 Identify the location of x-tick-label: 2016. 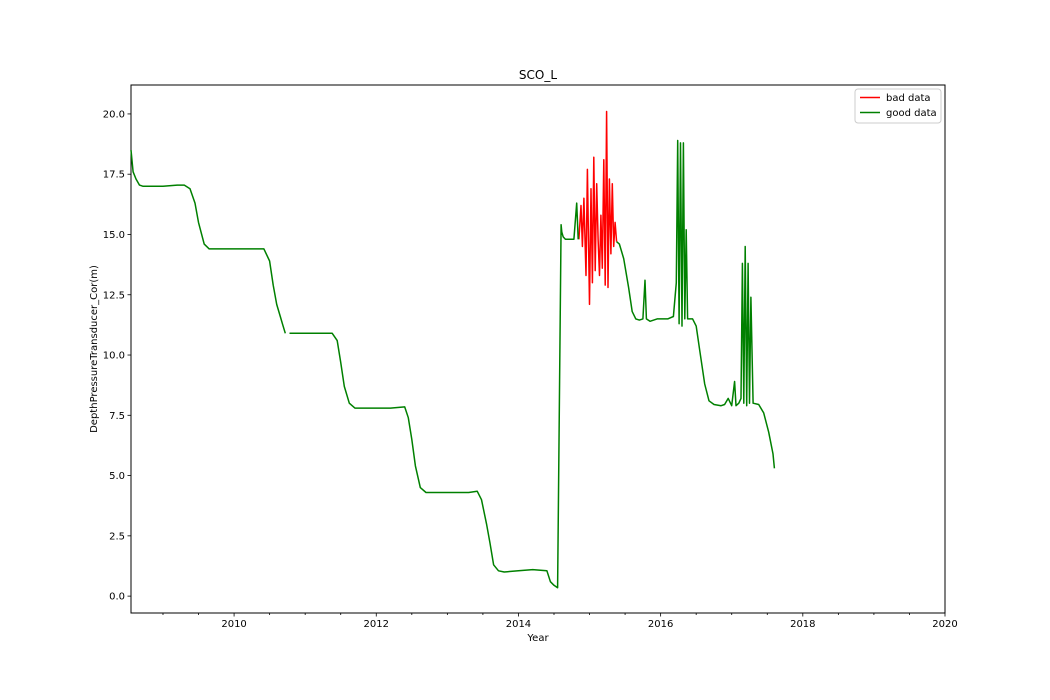
(660, 624).